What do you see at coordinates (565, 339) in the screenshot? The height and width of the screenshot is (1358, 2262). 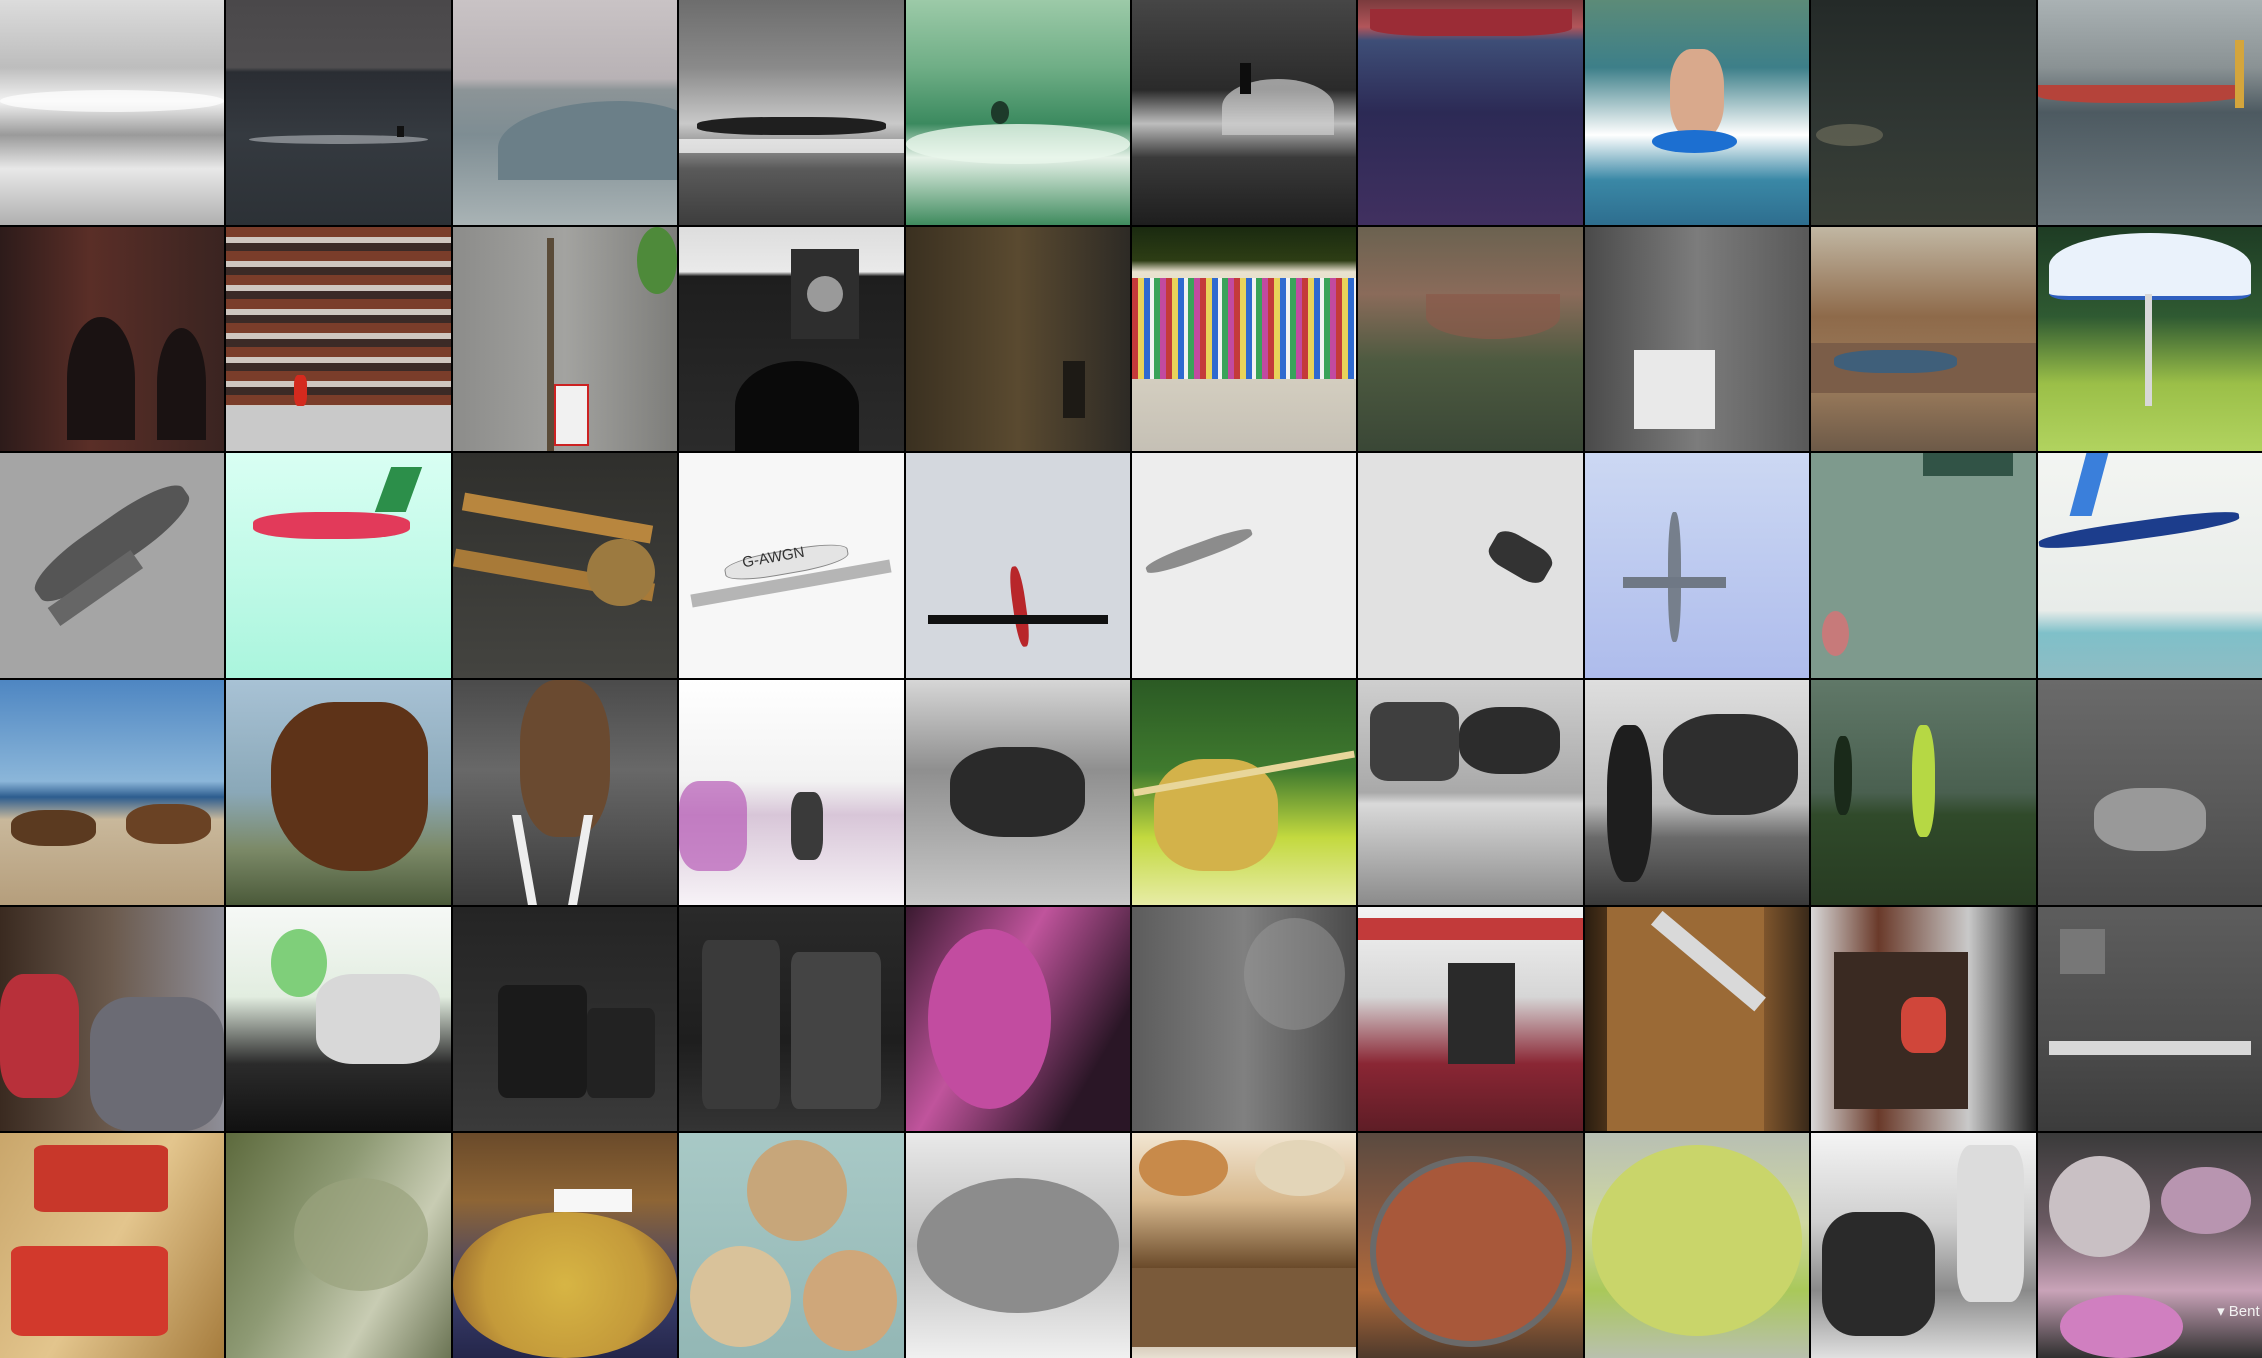 I see `tile-street-signs` at bounding box center [565, 339].